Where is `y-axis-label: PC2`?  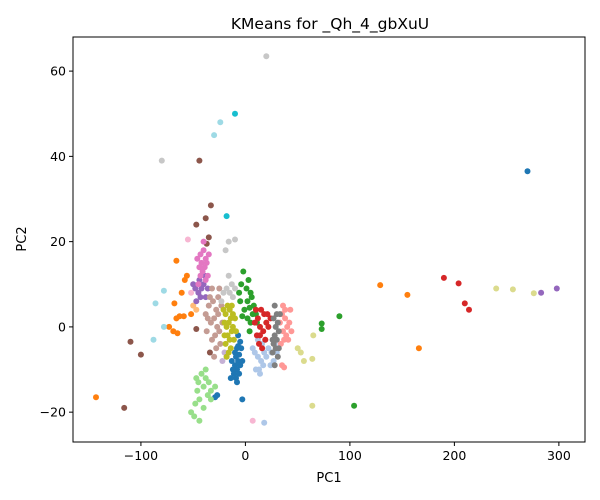 y-axis-label: PC2 is located at coordinates (22, 238).